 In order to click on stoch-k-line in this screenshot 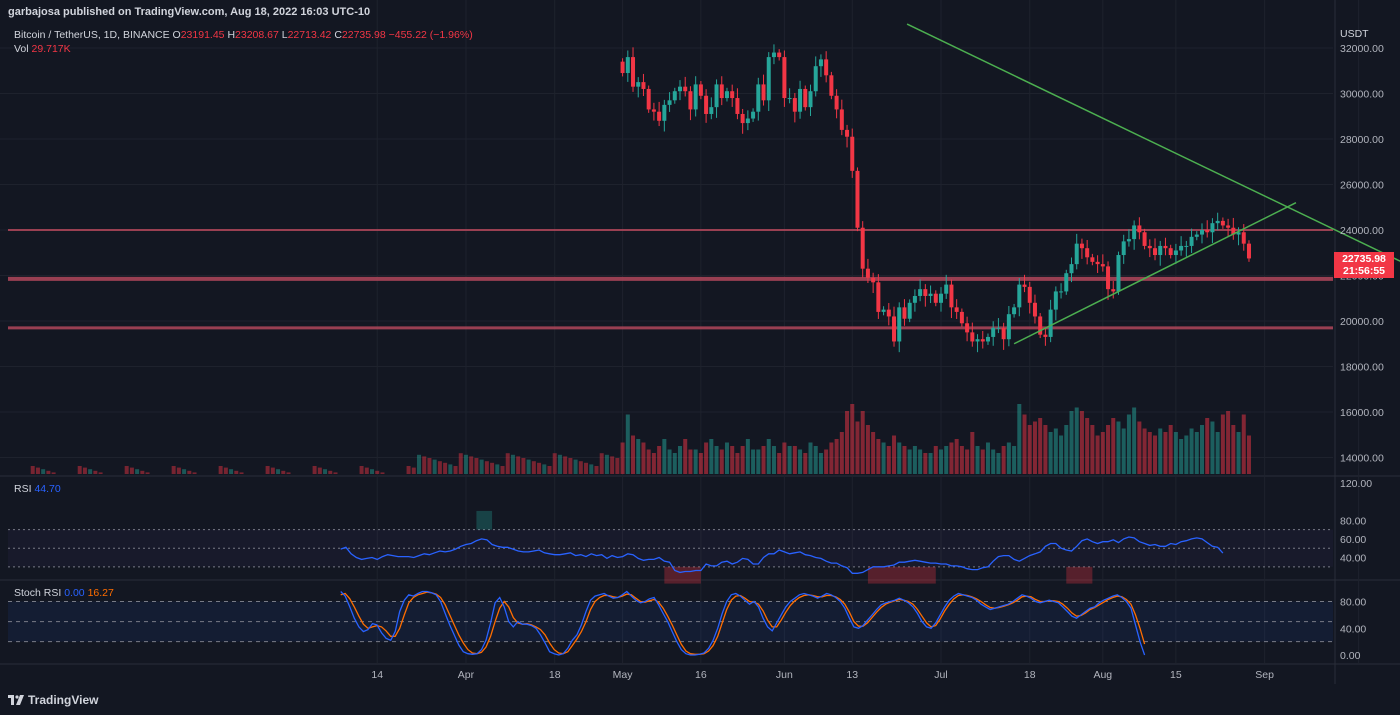, I will do `click(743, 623)`.